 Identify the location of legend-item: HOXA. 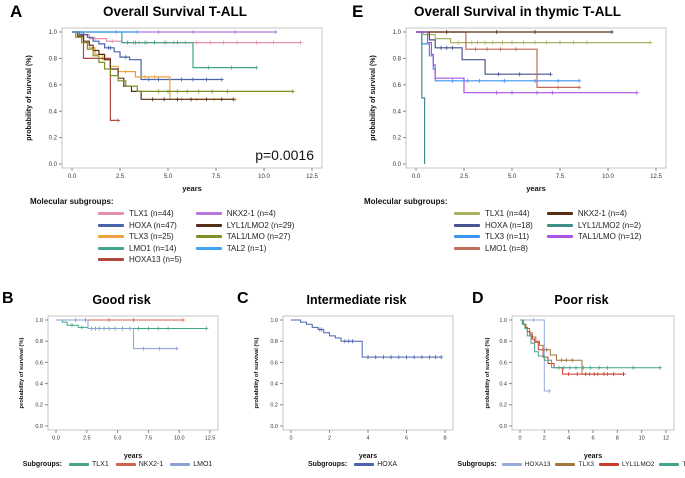
(375, 464).